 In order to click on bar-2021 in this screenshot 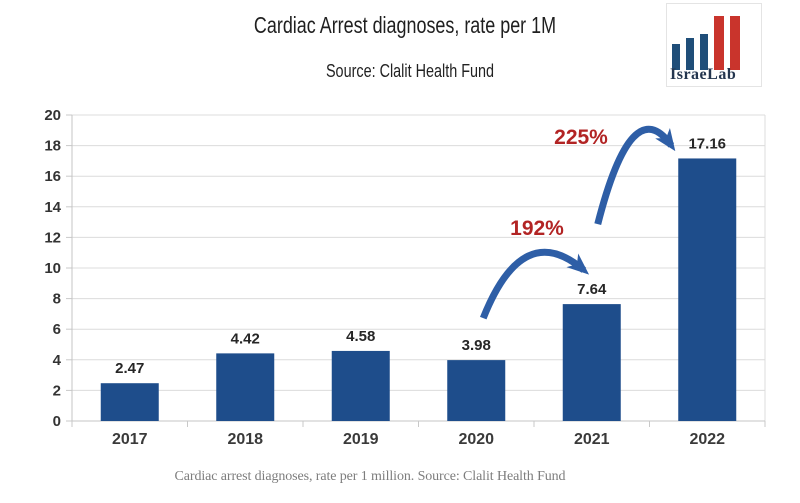, I will do `click(591, 362)`.